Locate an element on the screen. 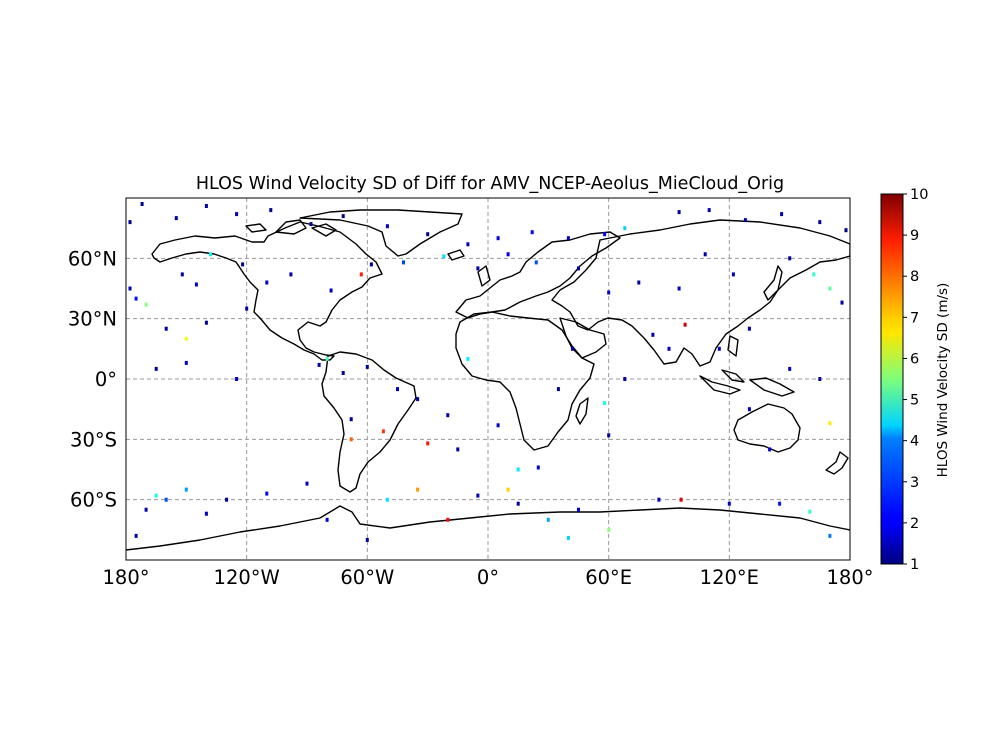  british-isles-outline is located at coordinates (469, 268).